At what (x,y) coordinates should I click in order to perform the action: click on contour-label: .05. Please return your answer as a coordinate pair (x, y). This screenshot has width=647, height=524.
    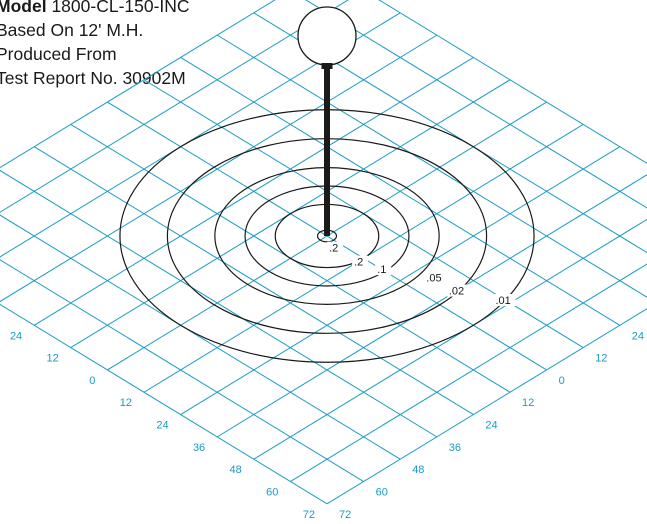
    Looking at the image, I should click on (433, 279).